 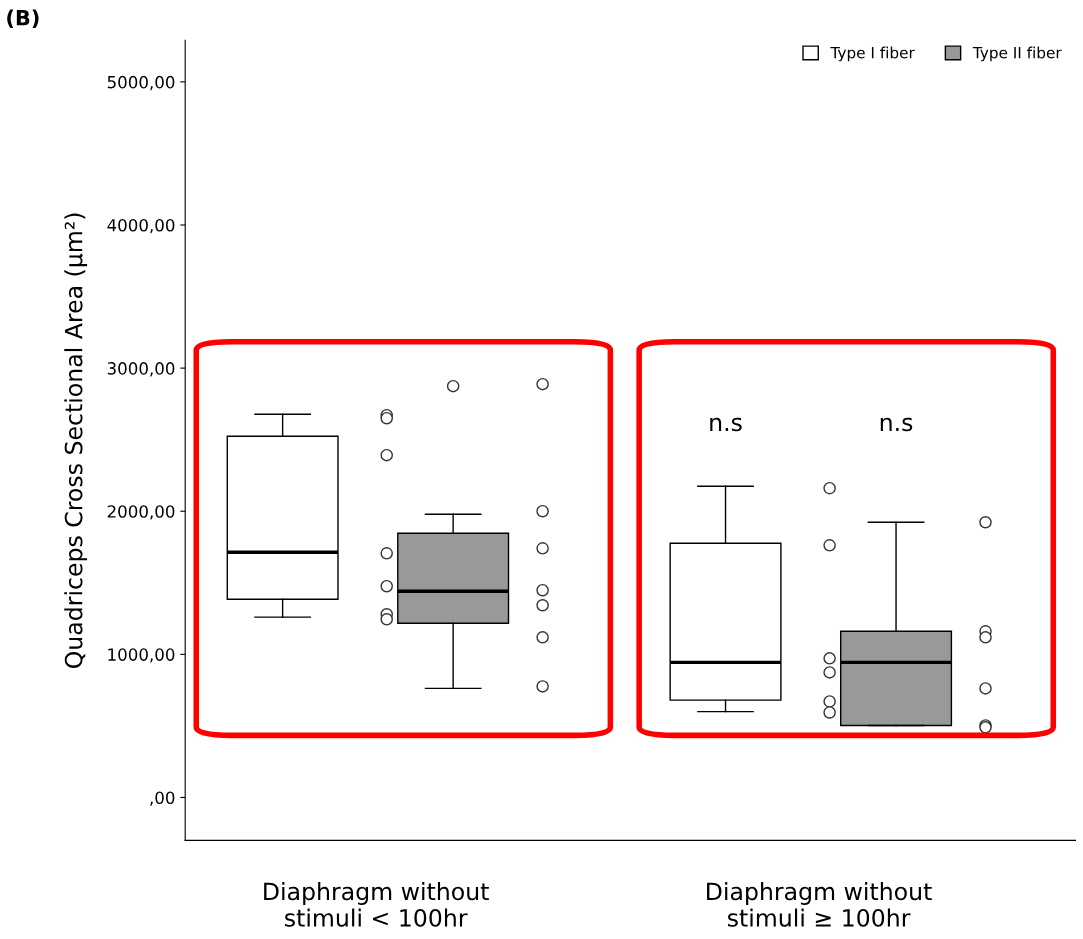 What do you see at coordinates (819, 904) in the screenshot?
I see `x-tick-label: Diaphragm without stimuli ≥ 100hr` at bounding box center [819, 904].